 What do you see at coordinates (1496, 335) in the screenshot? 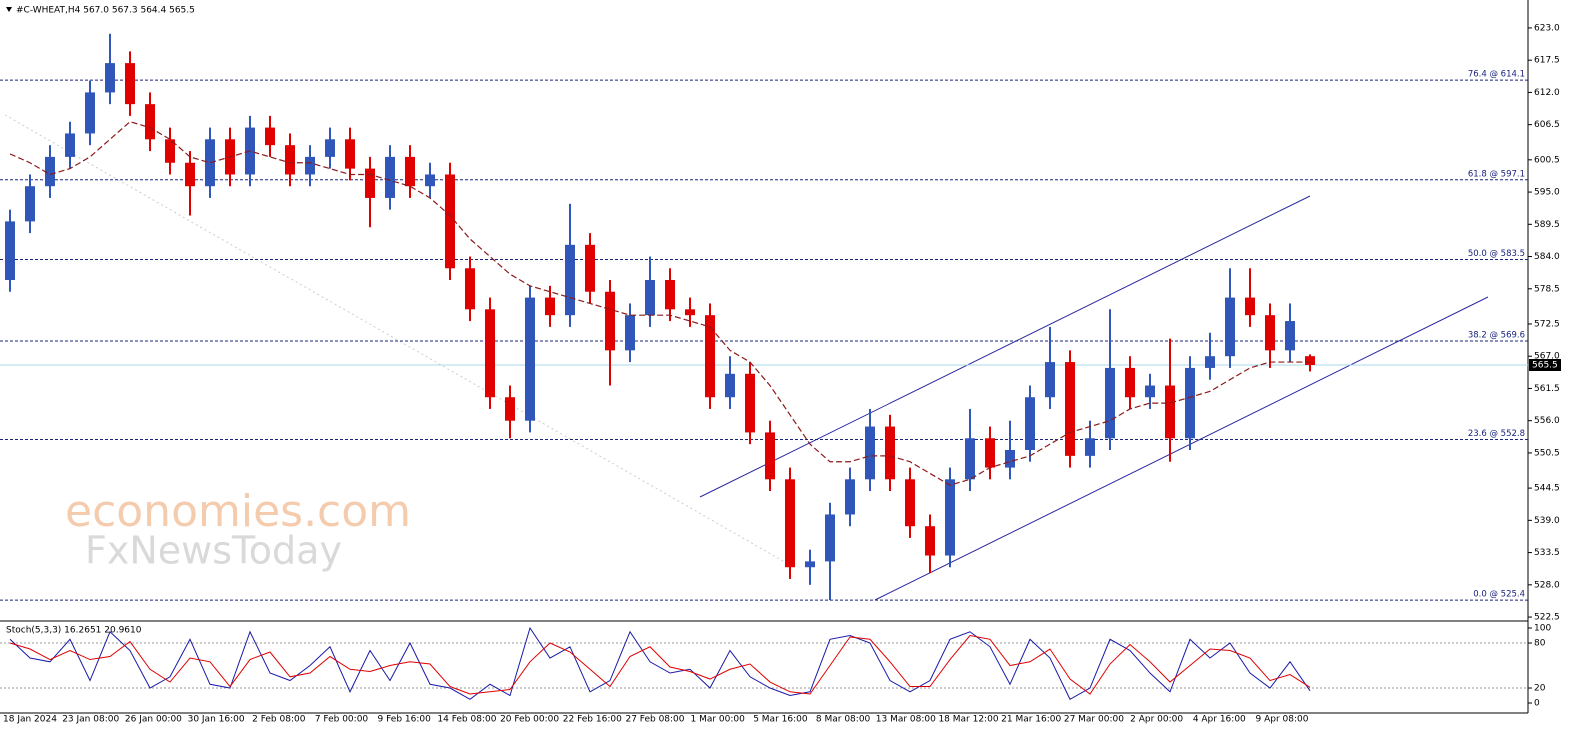
I see `fib-label: 38.2 @ 569.6` at bounding box center [1496, 335].